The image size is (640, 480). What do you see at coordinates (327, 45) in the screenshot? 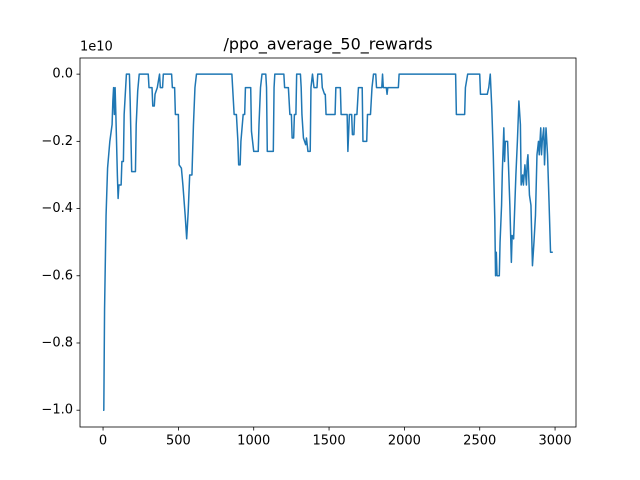
I see `chart-title: /ppo_average_50_rewards` at bounding box center [327, 45].